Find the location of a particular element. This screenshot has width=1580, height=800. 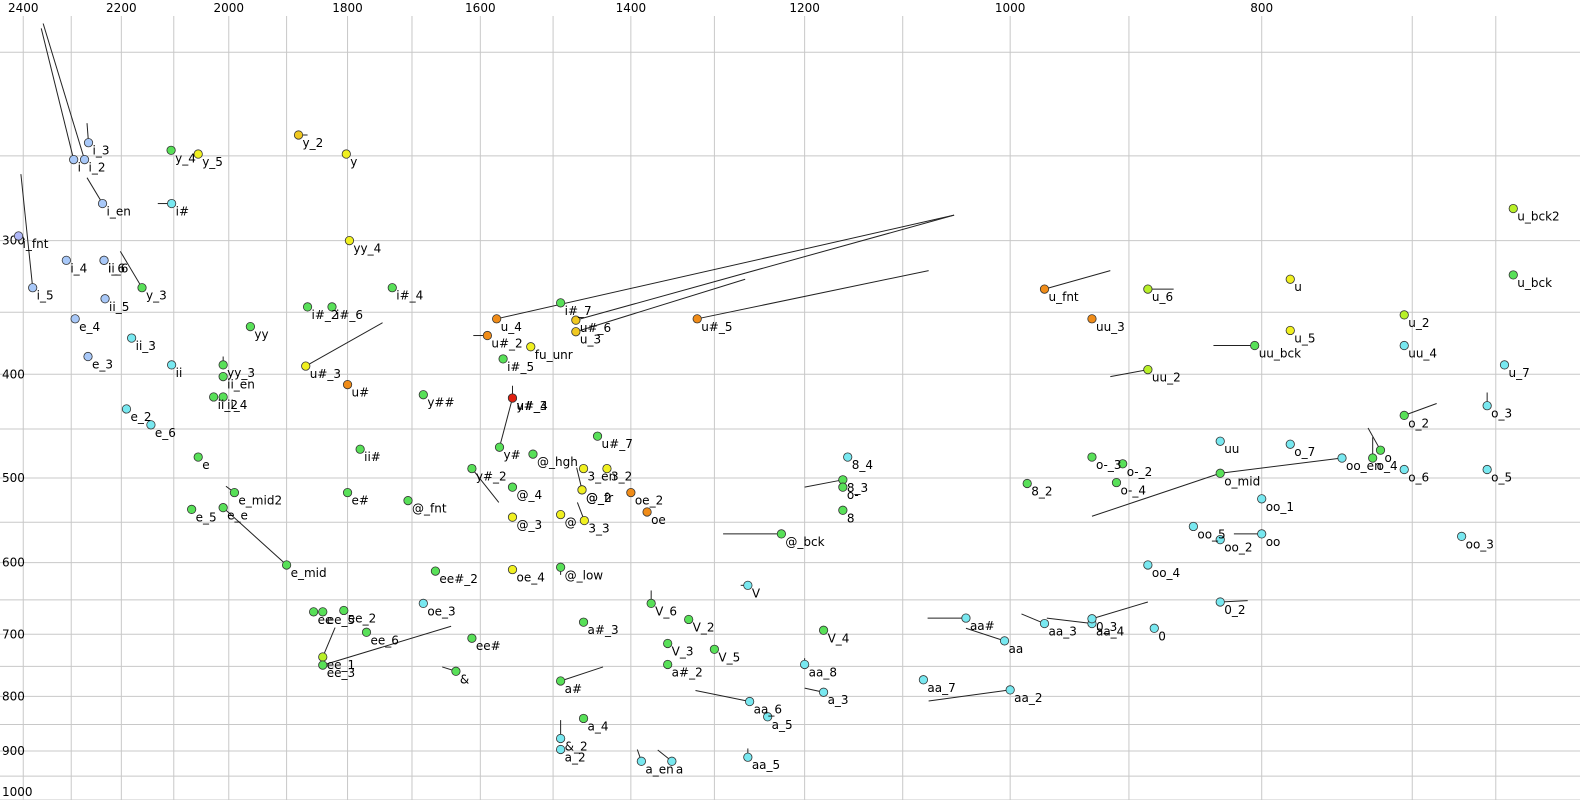

x-tick-label: 800 is located at coordinates (1261, 8).